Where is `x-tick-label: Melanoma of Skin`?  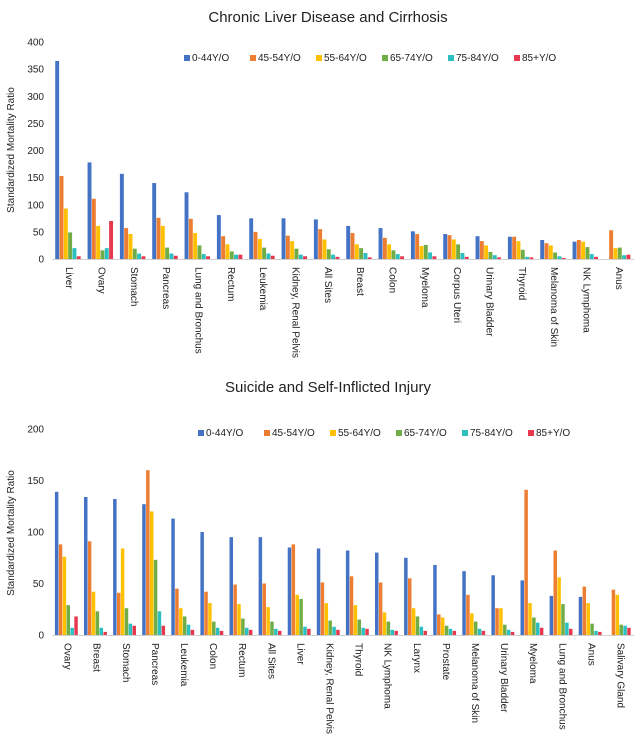 x-tick-label: Melanoma of Skin is located at coordinates (474, 683).